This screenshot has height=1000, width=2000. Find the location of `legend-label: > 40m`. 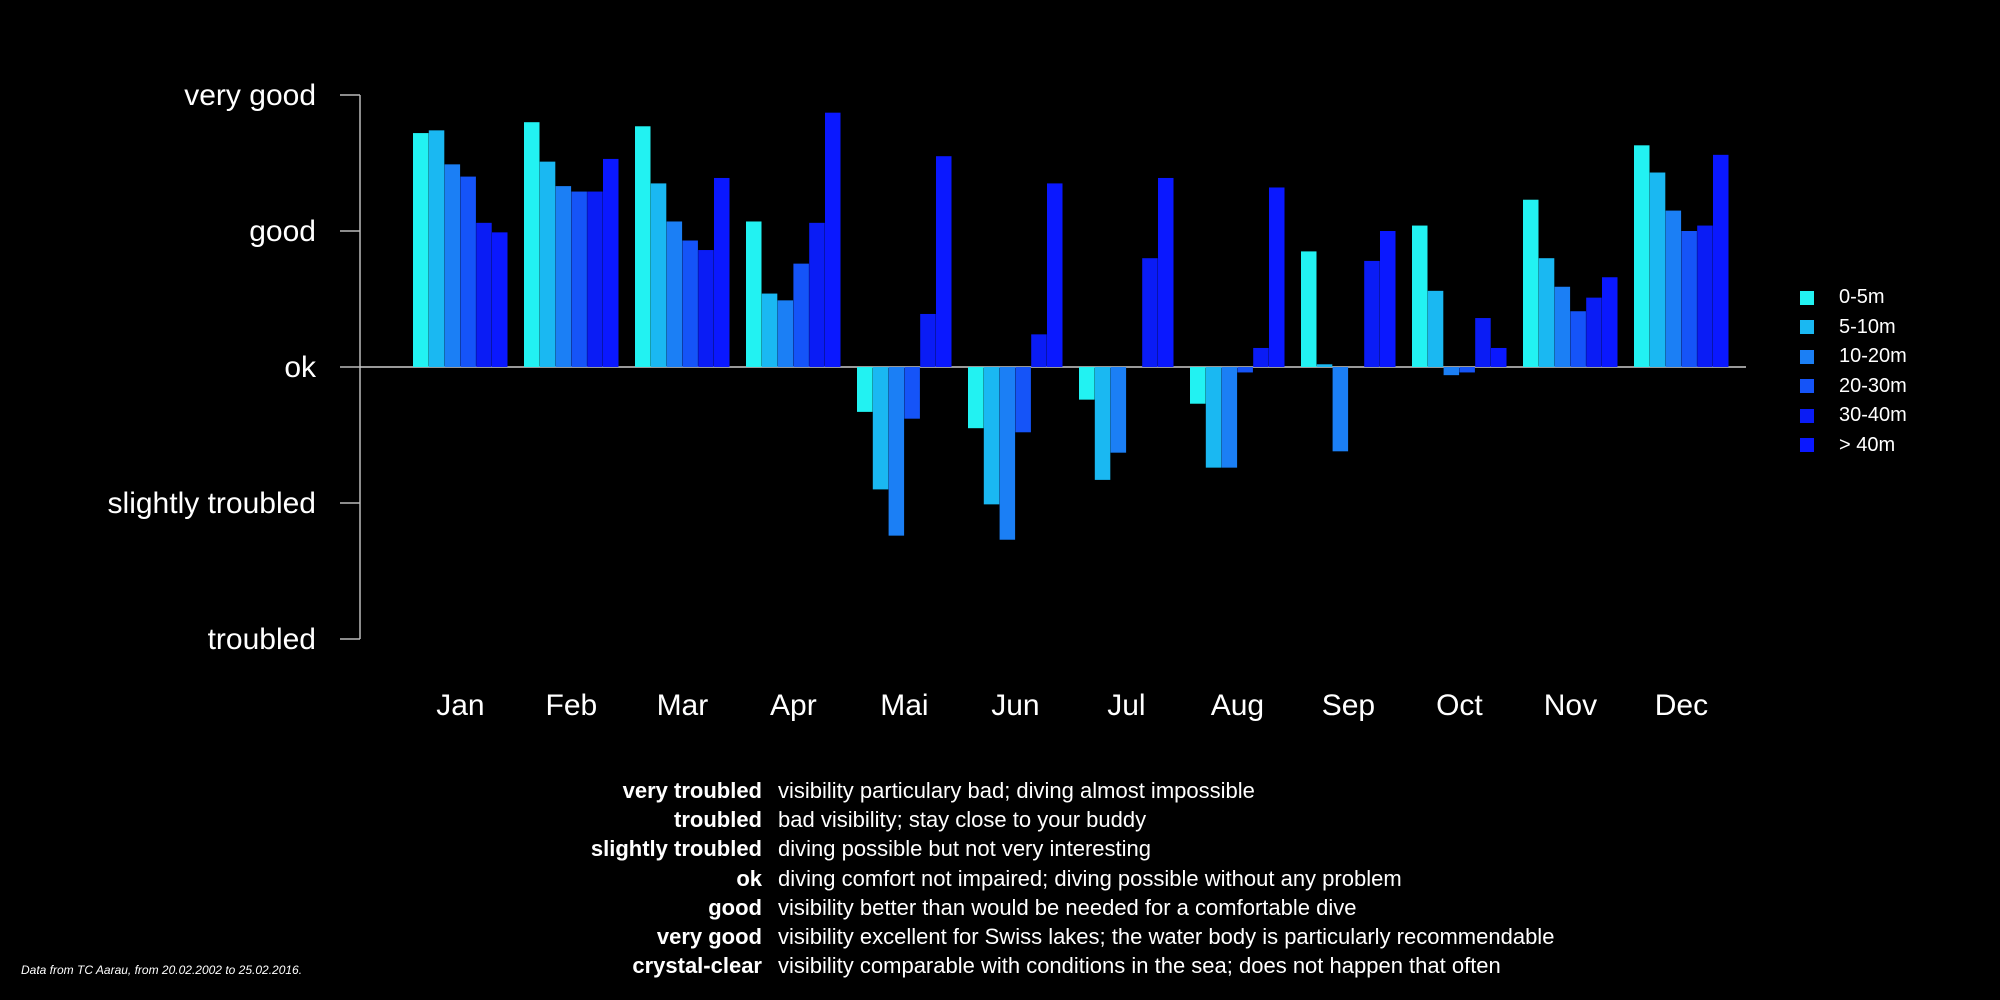

legend-label: > 40m is located at coordinates (1867, 444).